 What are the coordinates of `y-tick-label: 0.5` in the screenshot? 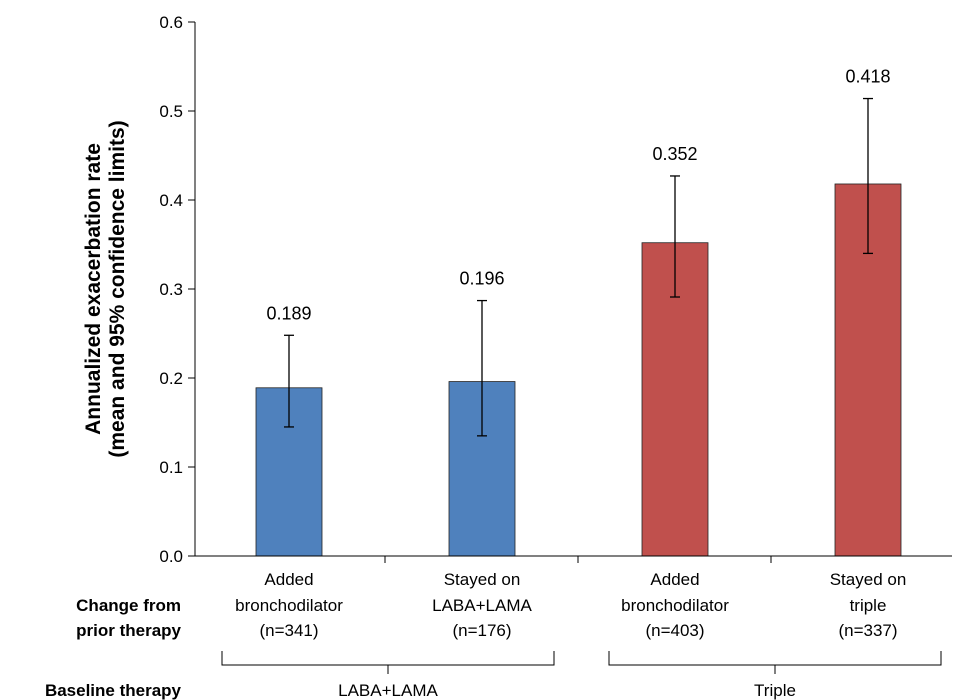 It's located at (171, 111).